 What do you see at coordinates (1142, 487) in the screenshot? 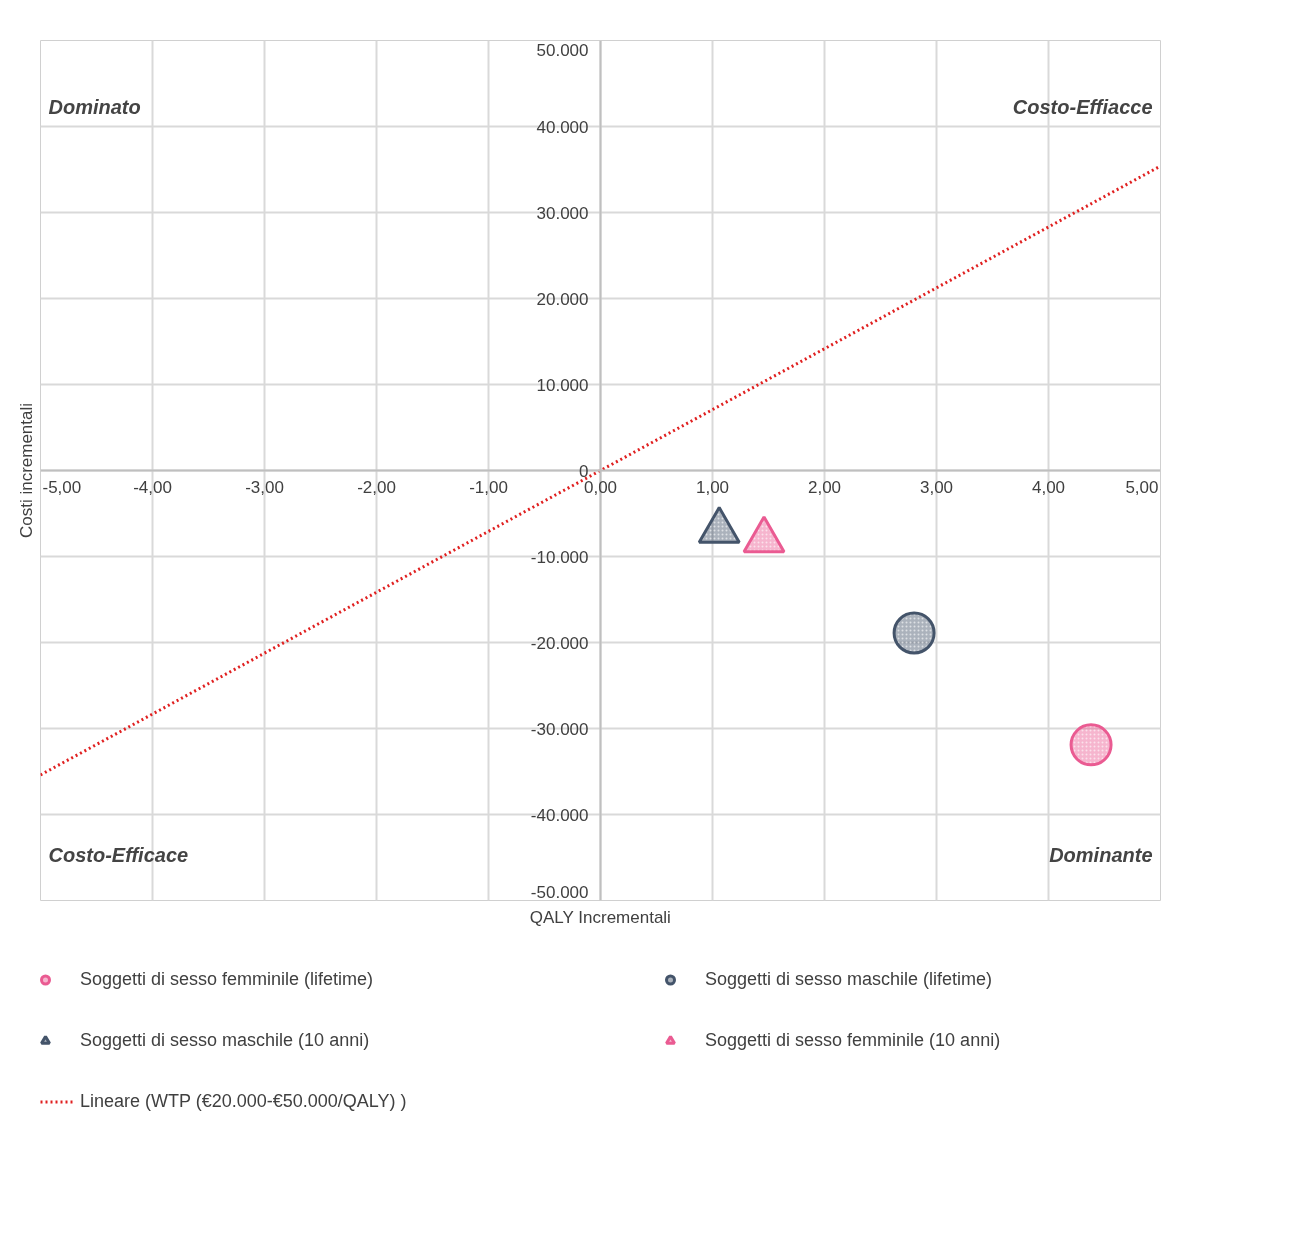
I see `x-tick-label: 5,00` at bounding box center [1142, 487].